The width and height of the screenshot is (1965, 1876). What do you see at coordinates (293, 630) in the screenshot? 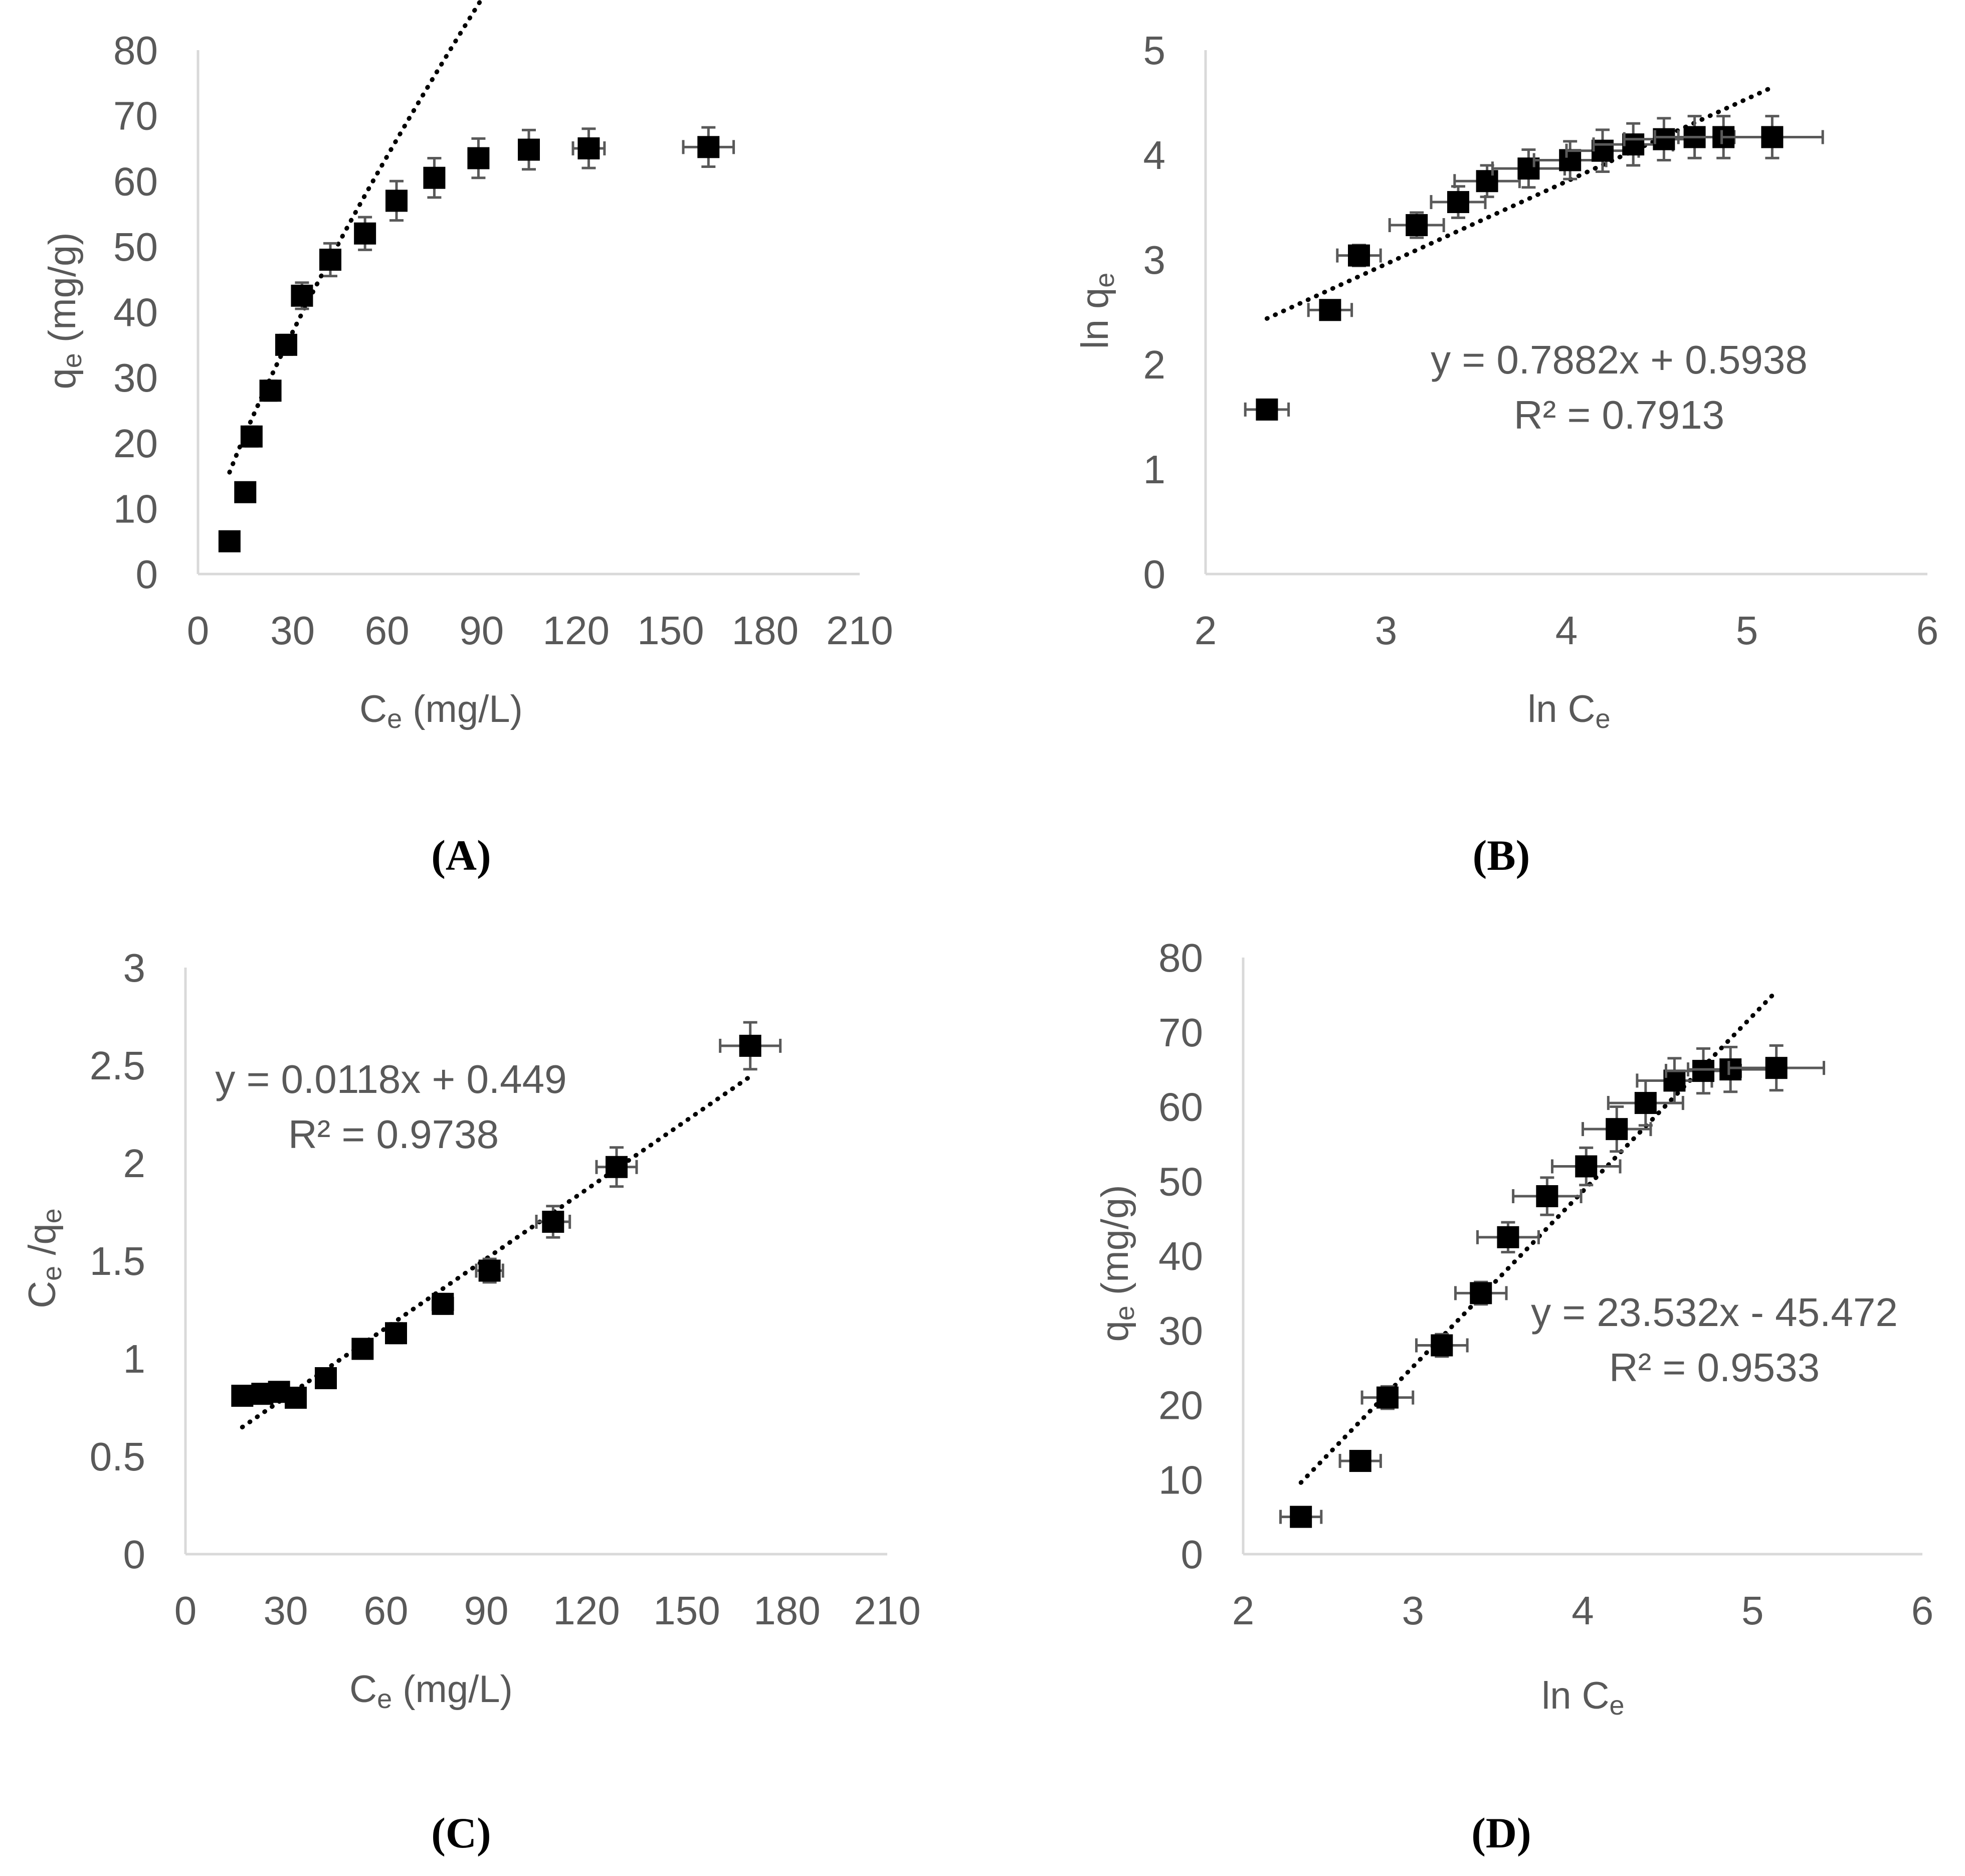
I see `x-tick-label: 30` at bounding box center [293, 630].